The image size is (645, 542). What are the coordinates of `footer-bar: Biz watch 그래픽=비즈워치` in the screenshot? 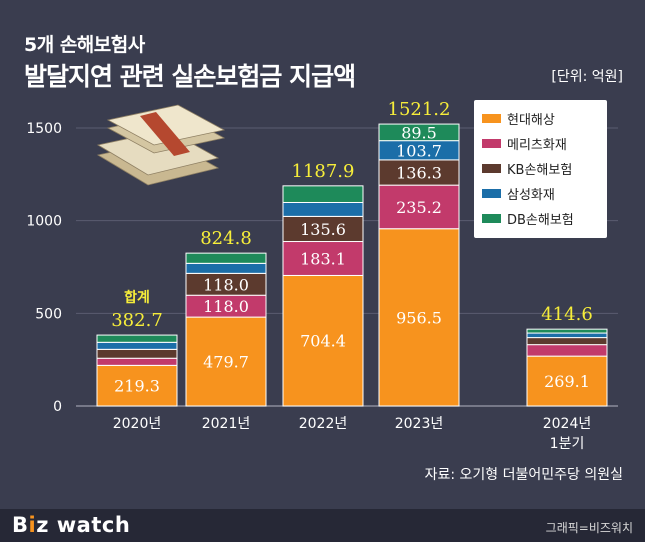 It's located at (322, 525).